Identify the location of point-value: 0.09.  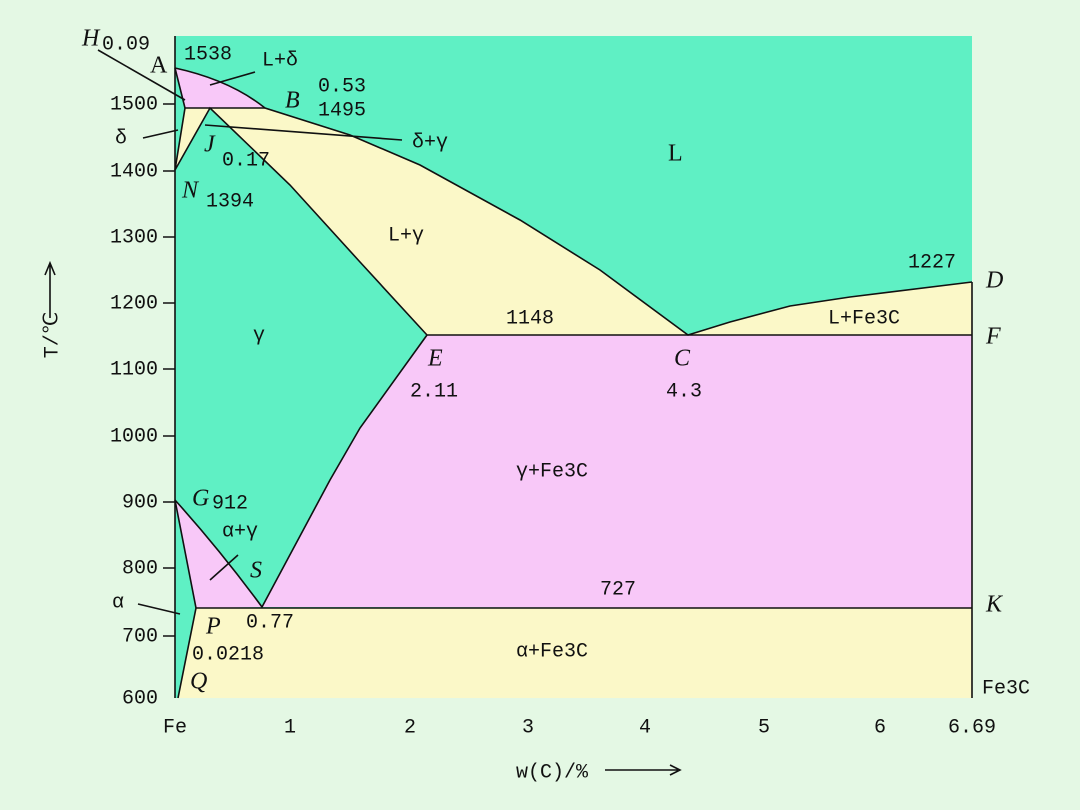
(126, 44).